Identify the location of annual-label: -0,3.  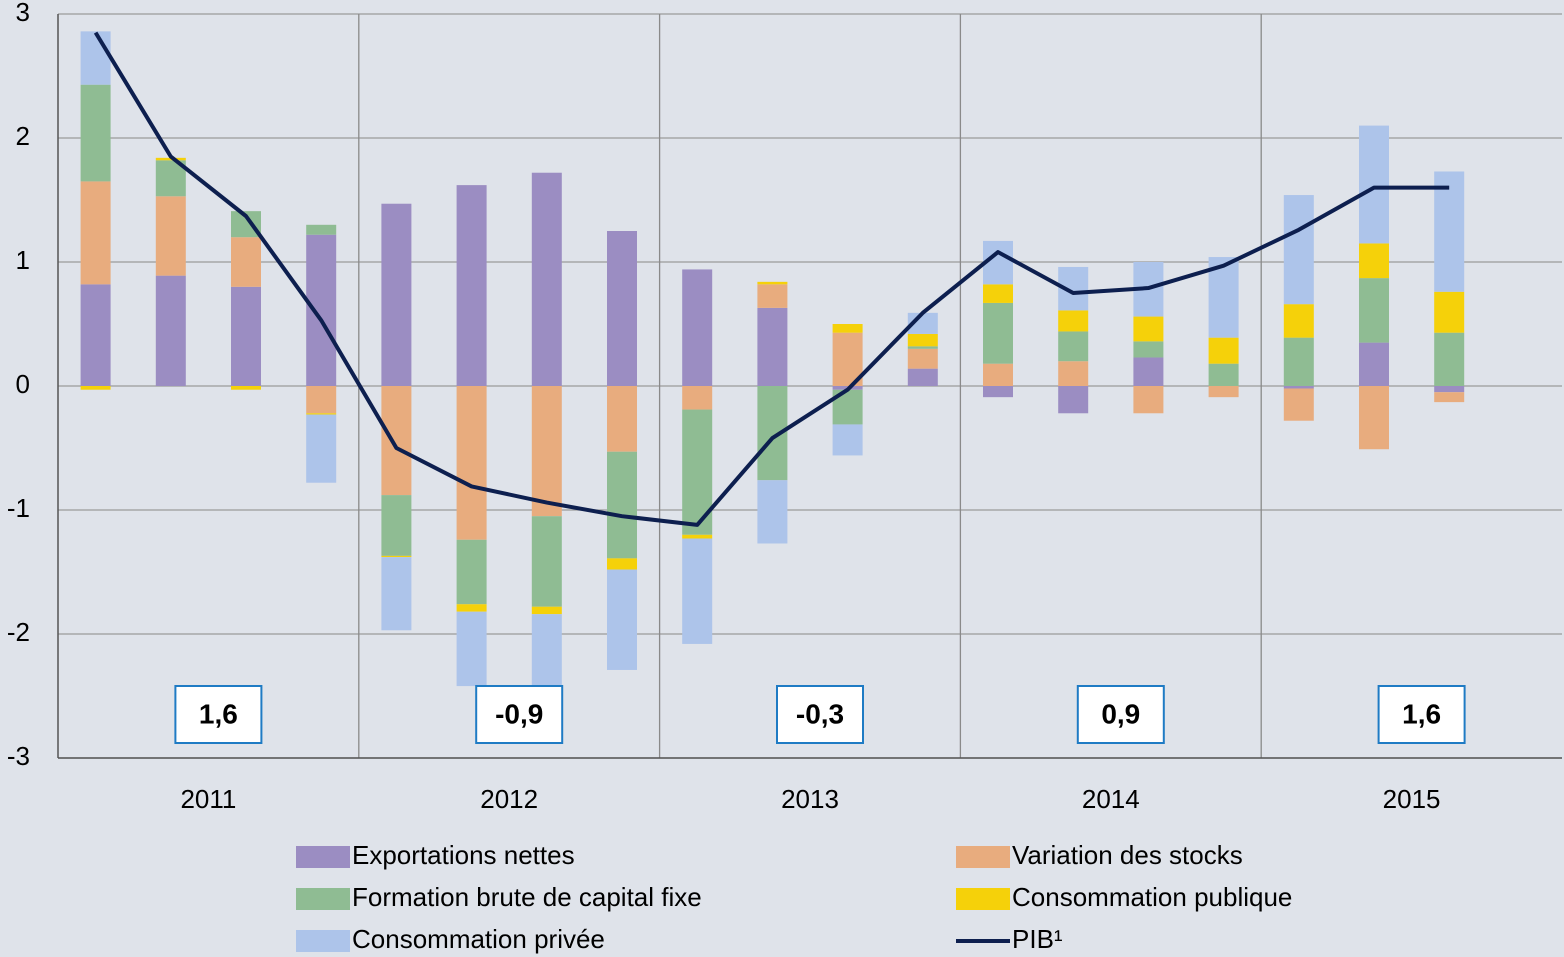
(820, 713).